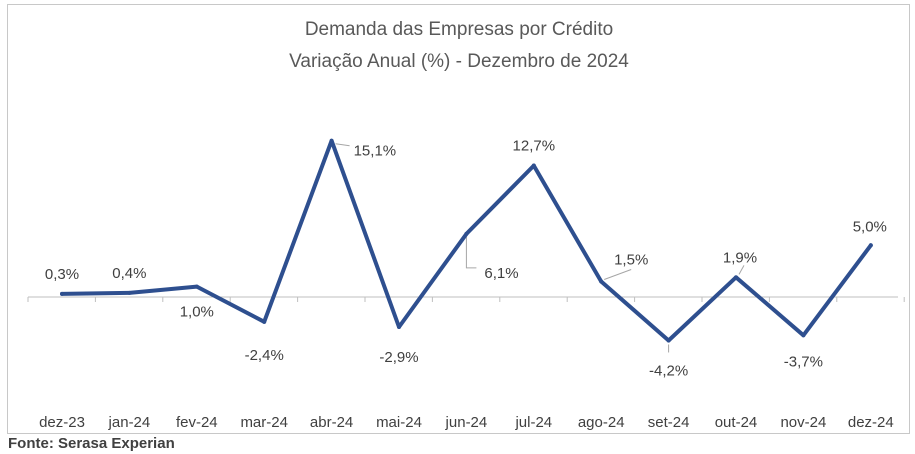  I want to click on chart-title: Demanda das Empresas por Crédito, so click(459, 29).